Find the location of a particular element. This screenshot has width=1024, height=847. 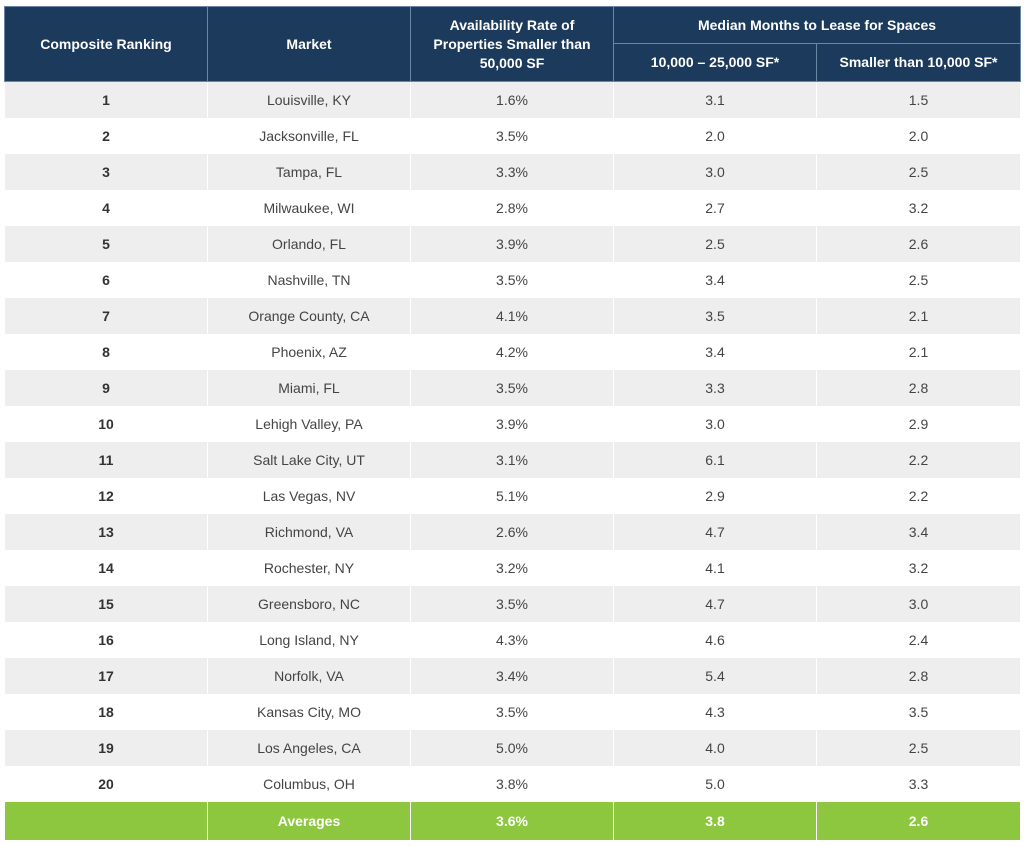

market-cell: Phoenix, AZ is located at coordinates (309, 352).